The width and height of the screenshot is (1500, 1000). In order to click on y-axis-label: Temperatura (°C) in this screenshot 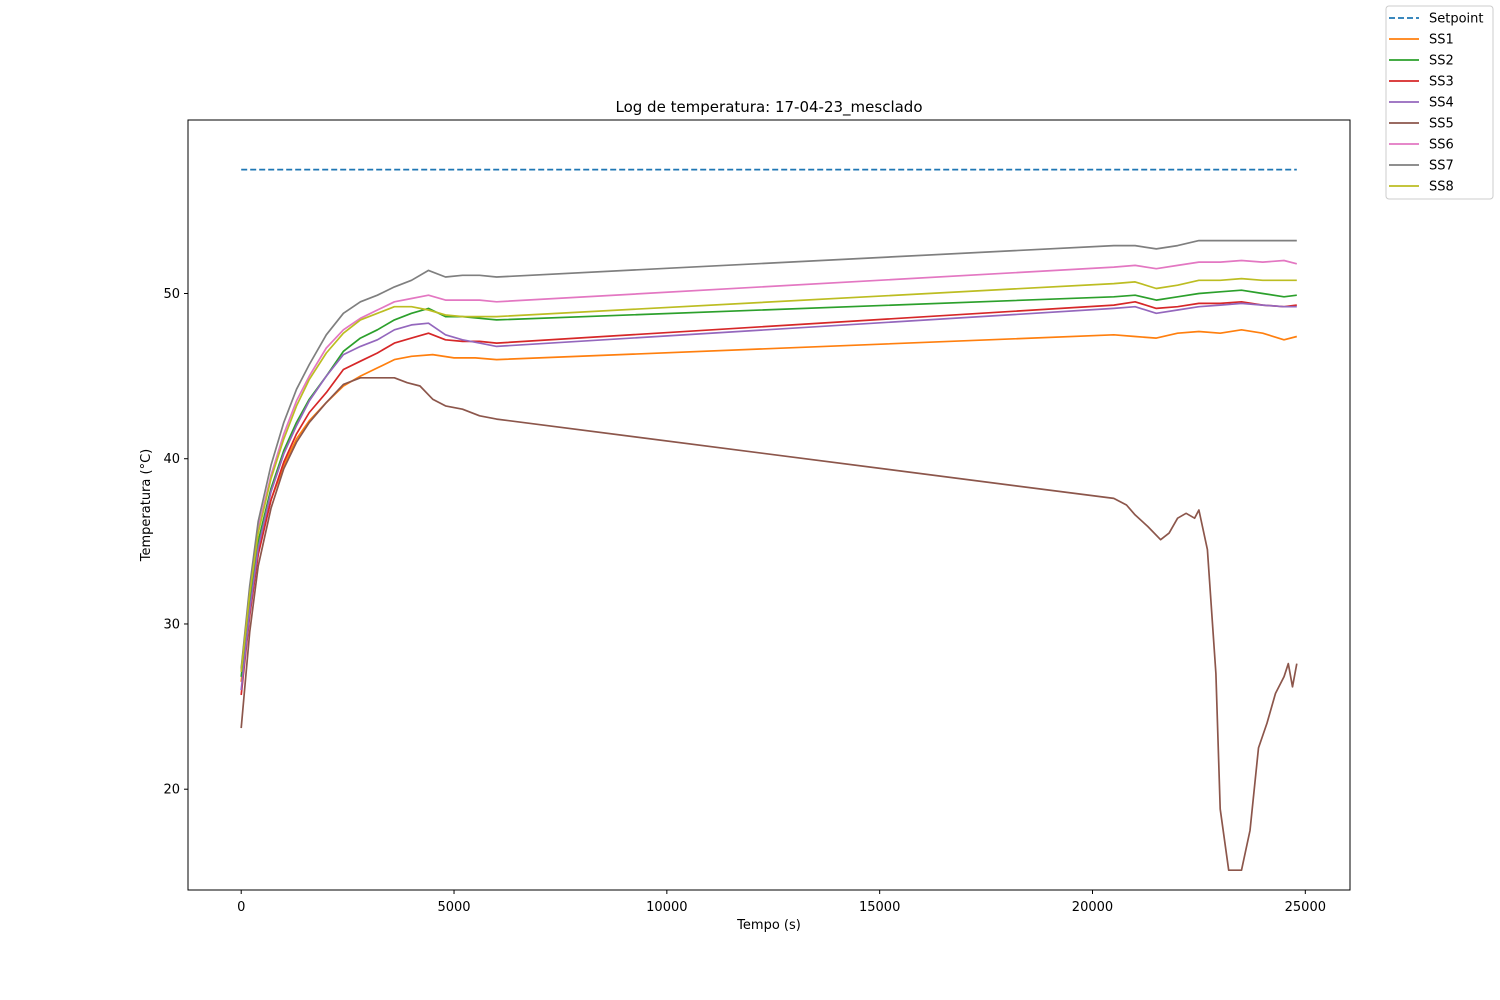, I will do `click(146, 505)`.